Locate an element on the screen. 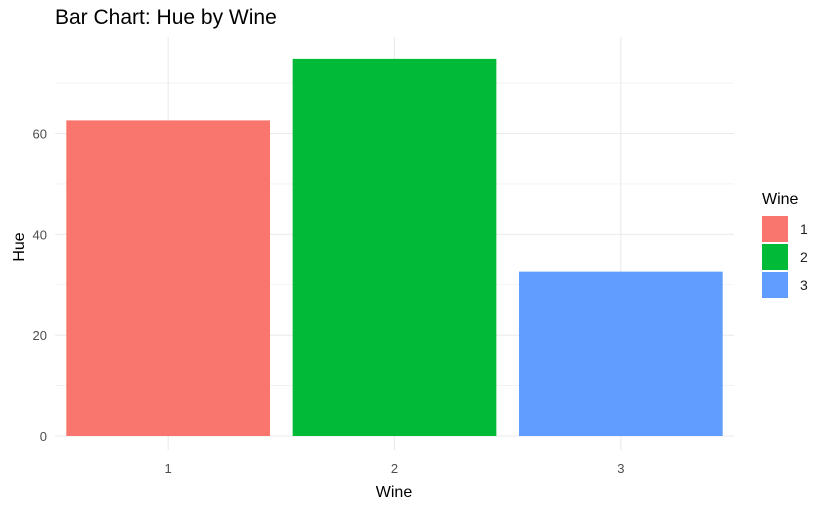 The width and height of the screenshot is (826, 510). legend-item: 3 is located at coordinates (785, 285).